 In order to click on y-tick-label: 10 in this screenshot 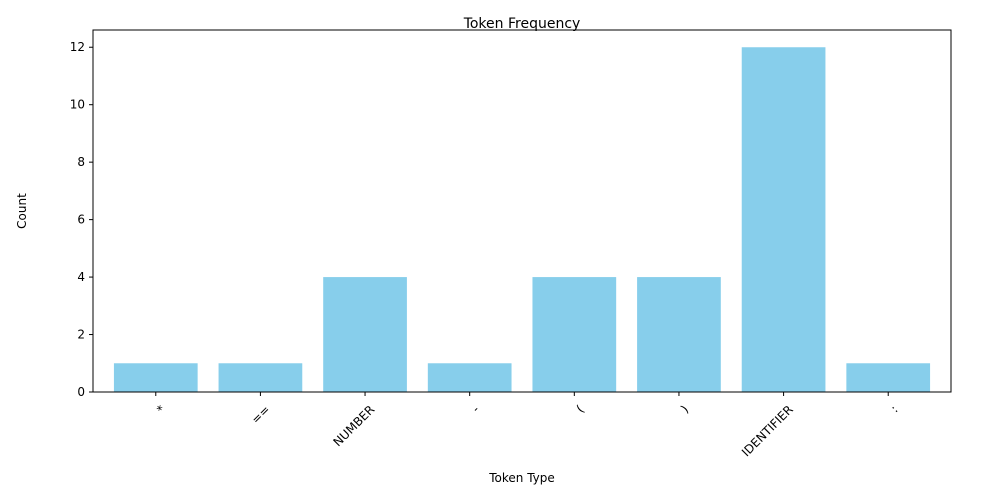, I will do `click(77, 105)`.